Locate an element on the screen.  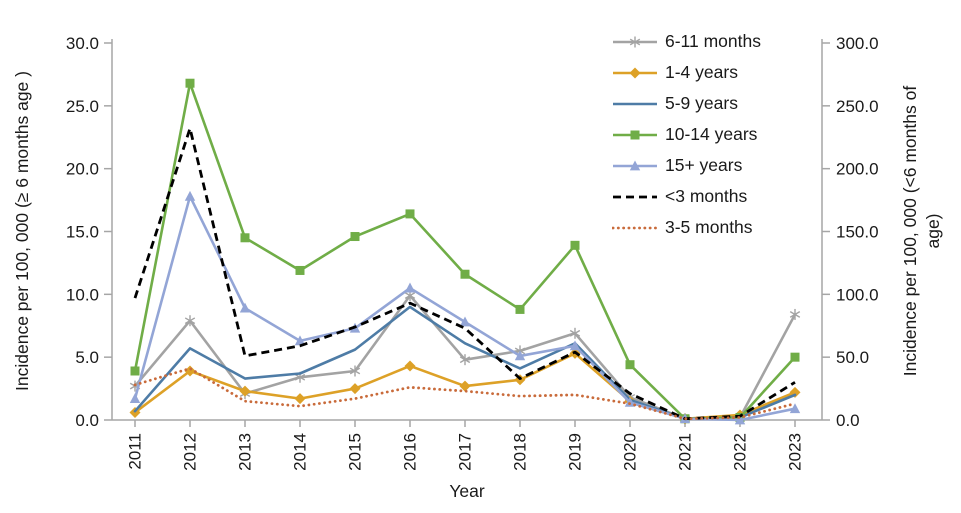
legend-label: 3-5 months is located at coordinates (709, 227).